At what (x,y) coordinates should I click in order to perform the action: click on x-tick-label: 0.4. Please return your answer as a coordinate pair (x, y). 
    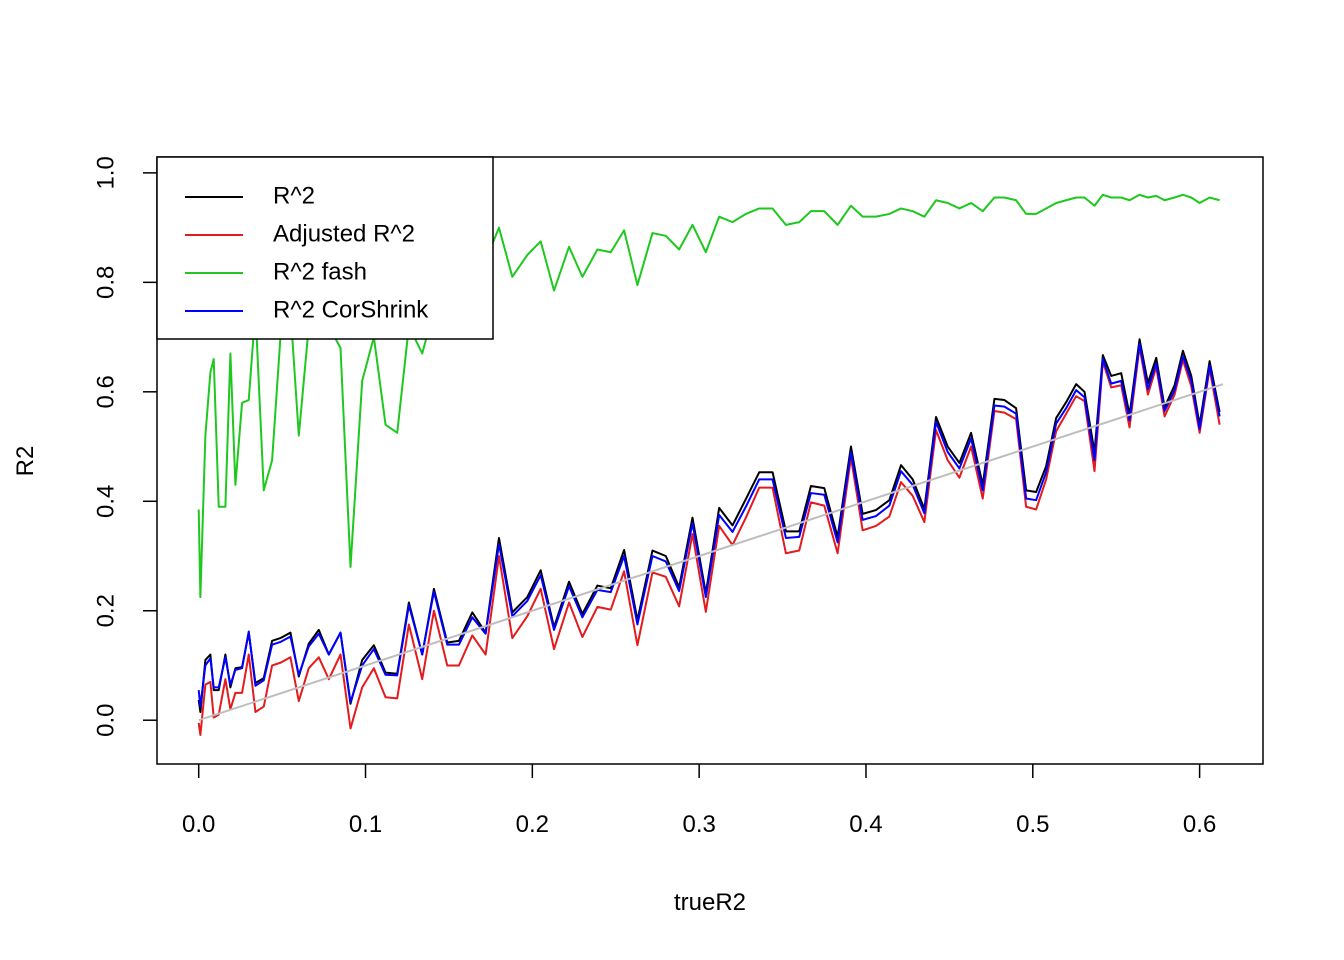
    Looking at the image, I should click on (865, 824).